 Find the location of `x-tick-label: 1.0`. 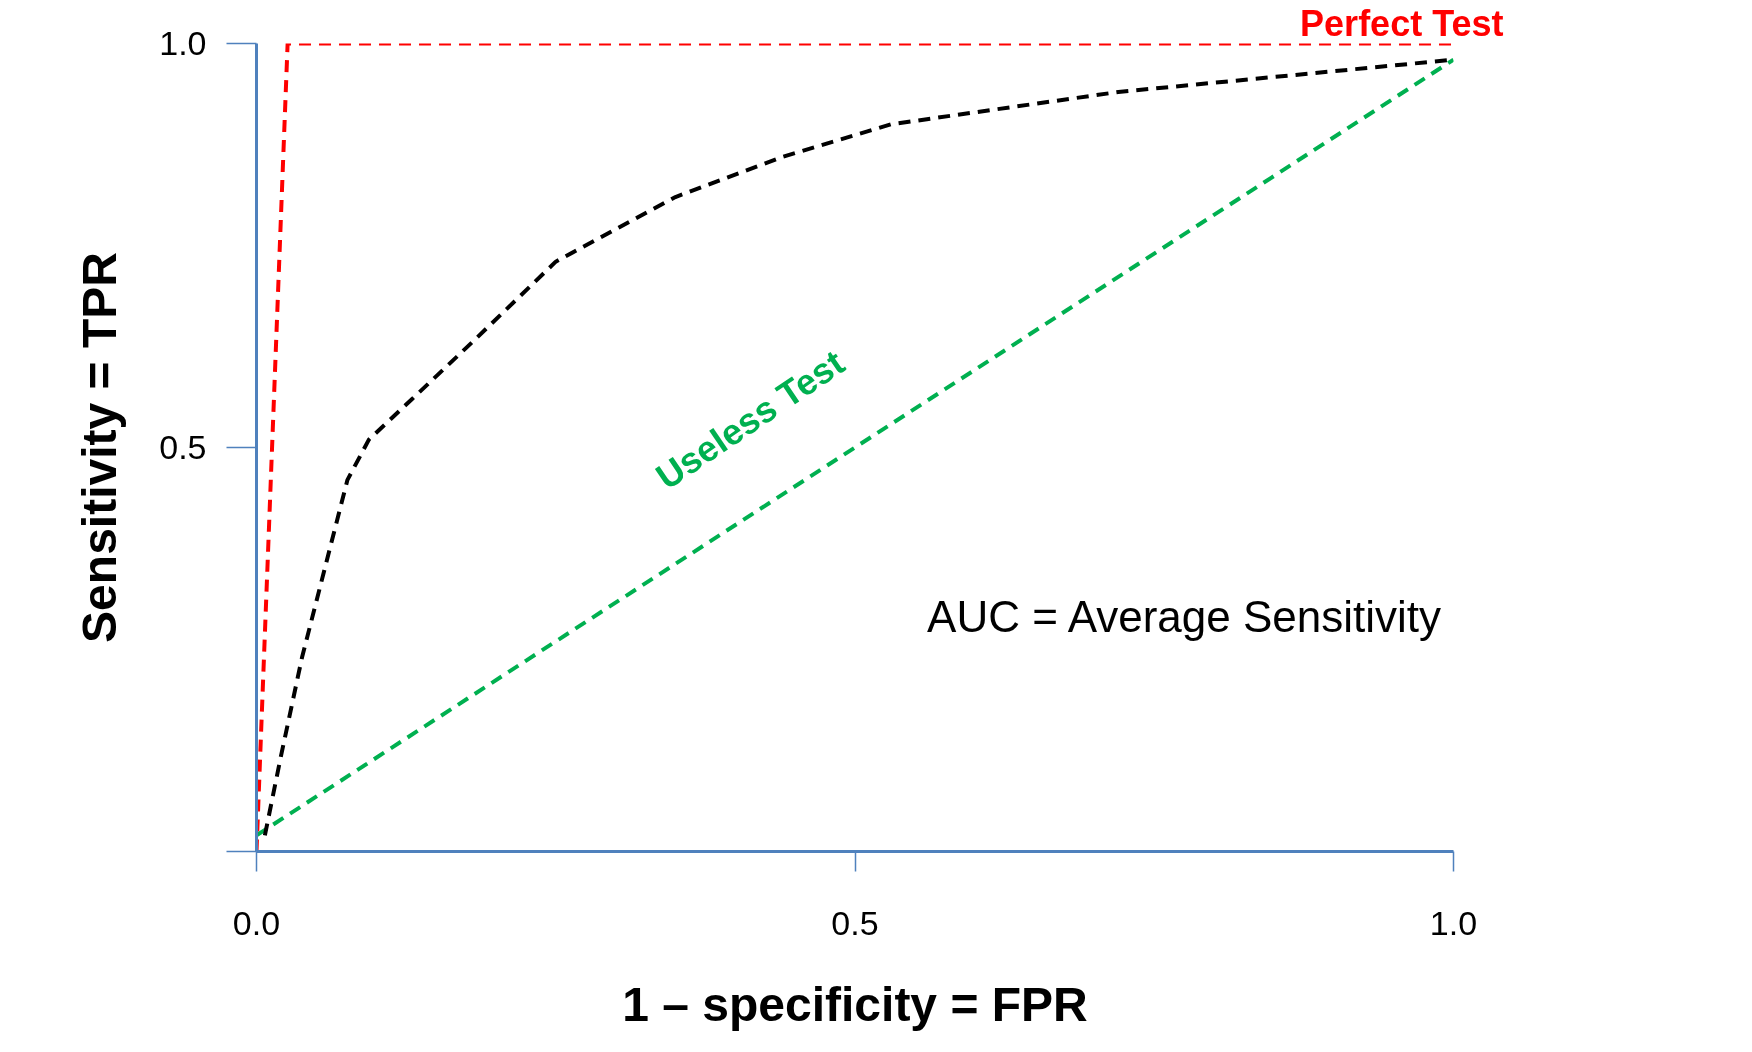

x-tick-label: 1.0 is located at coordinates (1453, 922).